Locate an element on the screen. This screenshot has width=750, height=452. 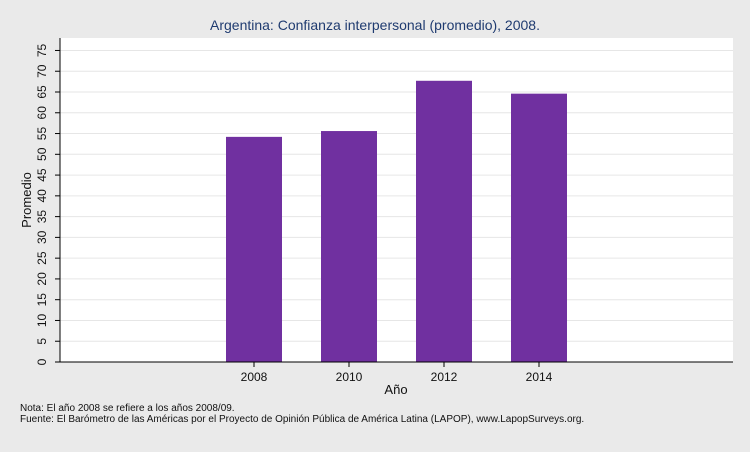
x-tick-label: 2012 is located at coordinates (444, 377).